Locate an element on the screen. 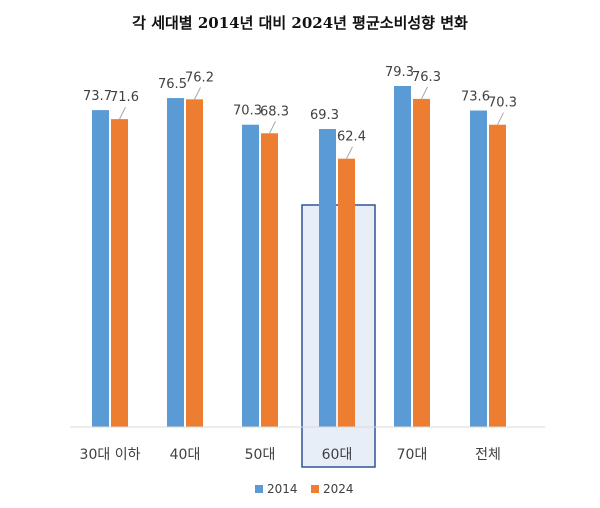 Image resolution: width=600 pixels, height=508 pixels. bar-2014-30대 이하 is located at coordinates (100, 268).